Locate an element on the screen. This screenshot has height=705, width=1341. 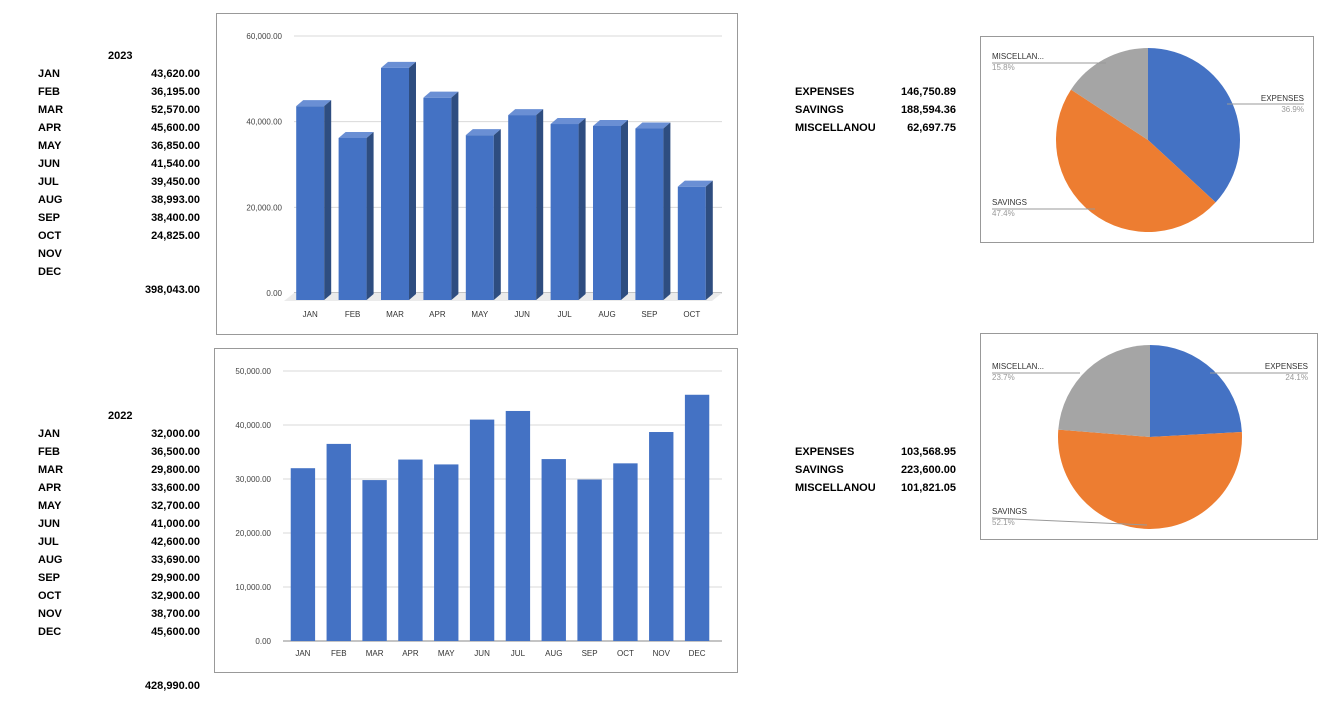
slice-percent: 47.4% is located at coordinates (1003, 213).